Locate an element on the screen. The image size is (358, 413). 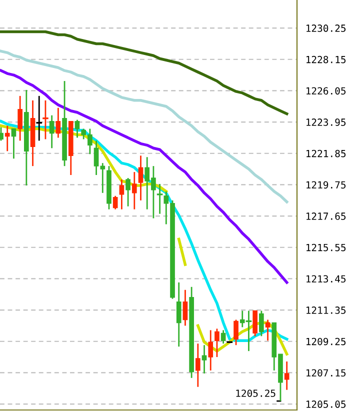
y-tick-label: 1207.15 is located at coordinates (326, 373).